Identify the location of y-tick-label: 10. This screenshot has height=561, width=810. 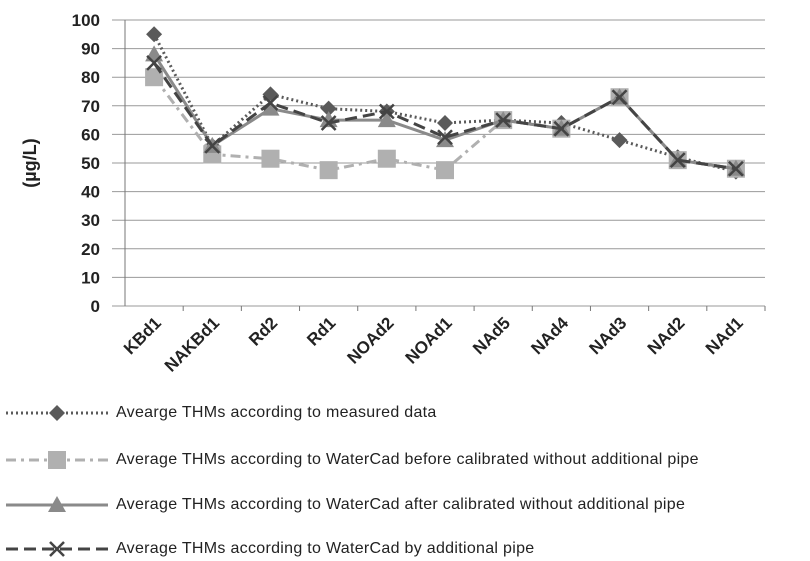
(90, 277).